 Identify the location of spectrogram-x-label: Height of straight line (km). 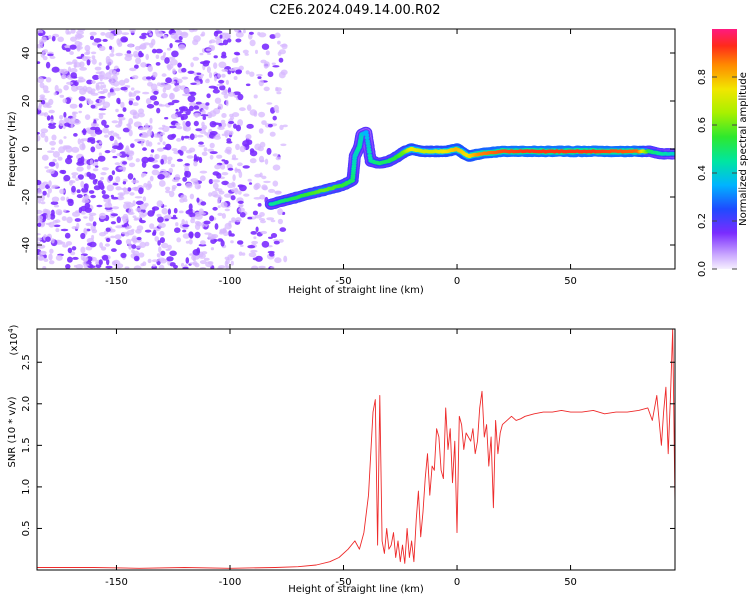
(356, 290).